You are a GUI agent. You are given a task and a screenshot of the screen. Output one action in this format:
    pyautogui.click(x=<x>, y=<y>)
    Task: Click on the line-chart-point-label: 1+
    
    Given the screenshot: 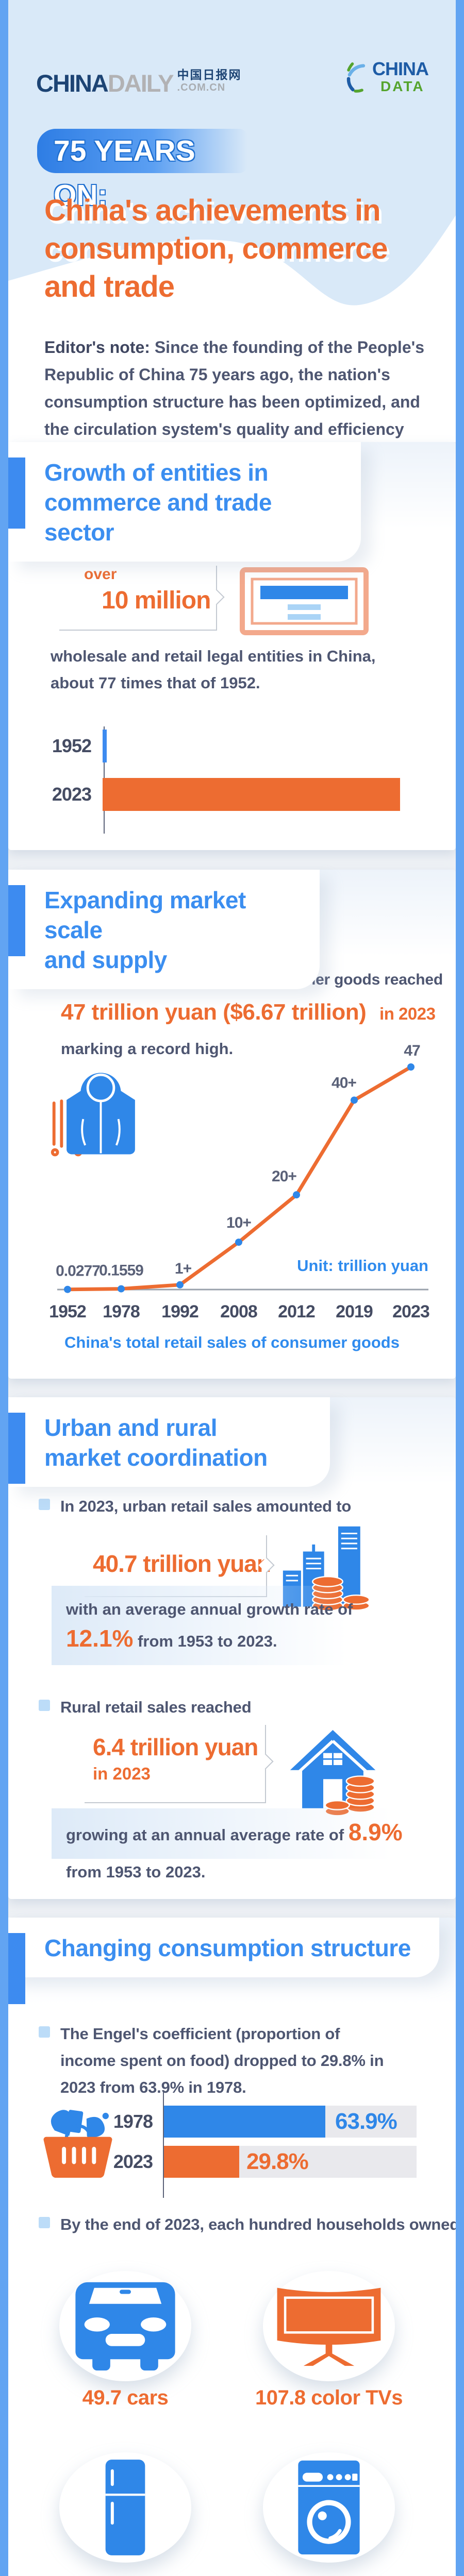 What is the action you would take?
    pyautogui.click(x=183, y=1268)
    